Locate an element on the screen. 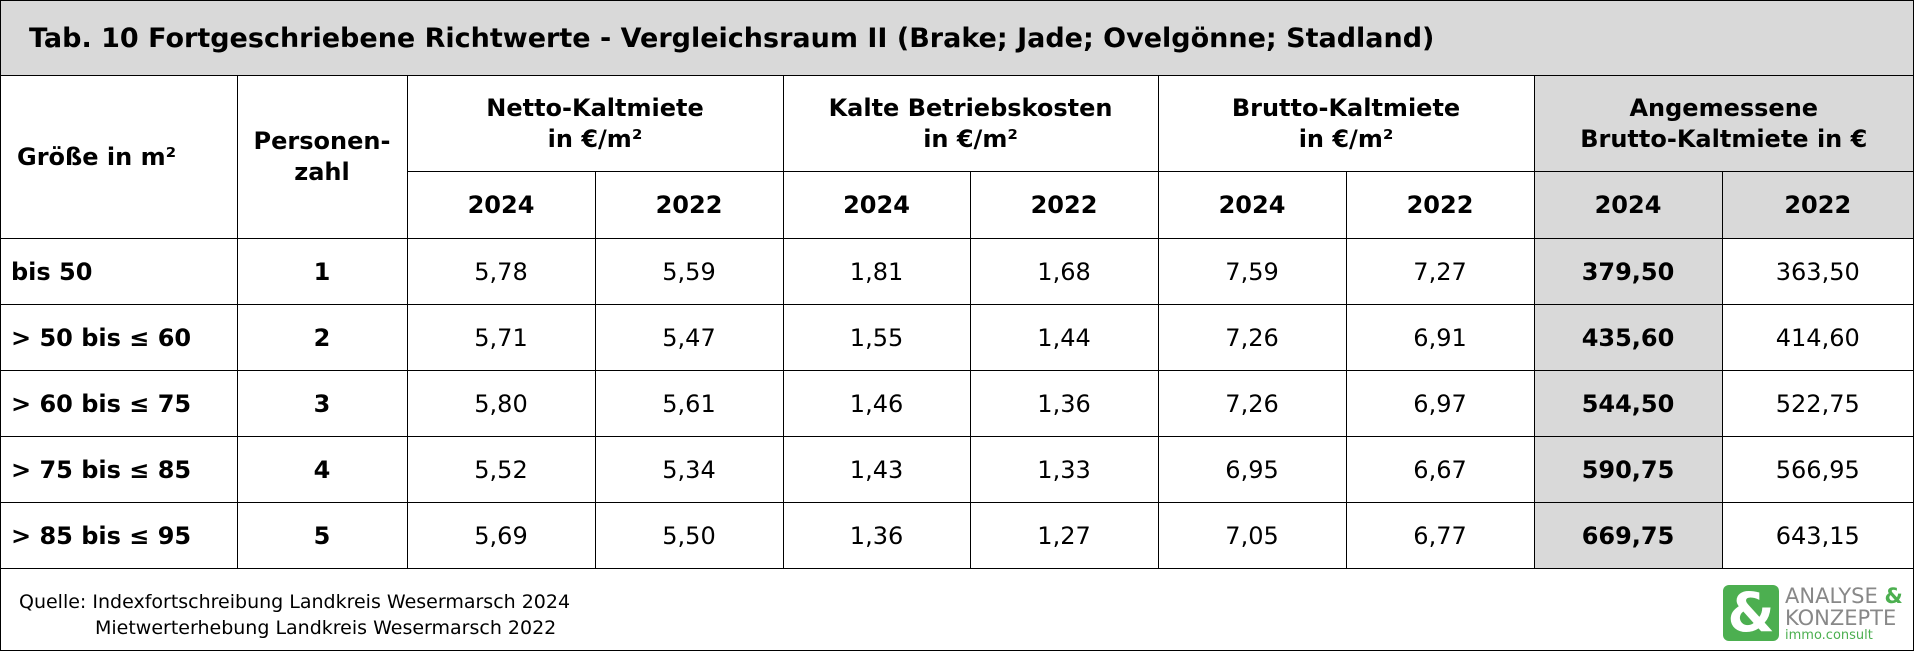 Image resolution: width=1914 pixels, height=651 pixels. source-label: Quelle: is located at coordinates (53, 602).